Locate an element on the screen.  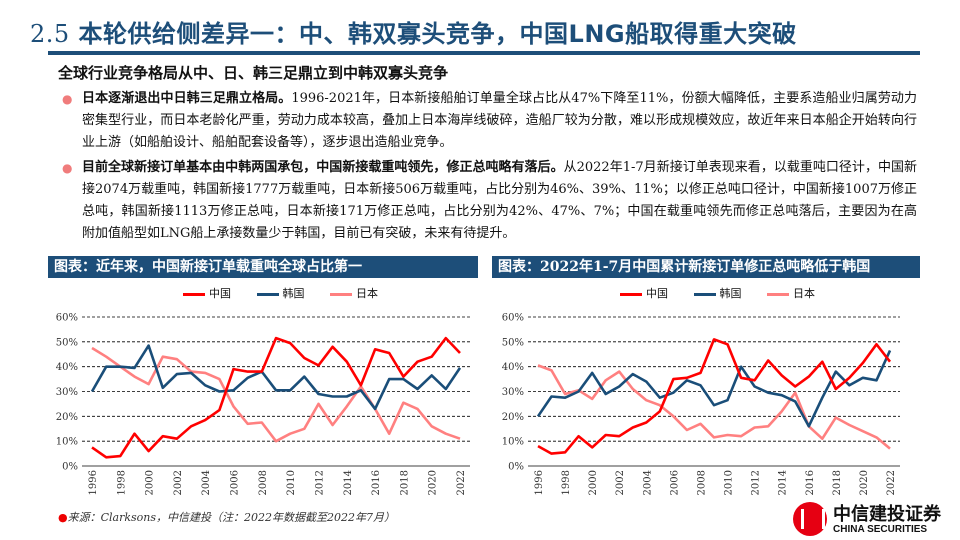
source-text: 来源：Clarksons，中信建投（注：2022年数据截至2022年7月） is located at coordinates (231, 517).